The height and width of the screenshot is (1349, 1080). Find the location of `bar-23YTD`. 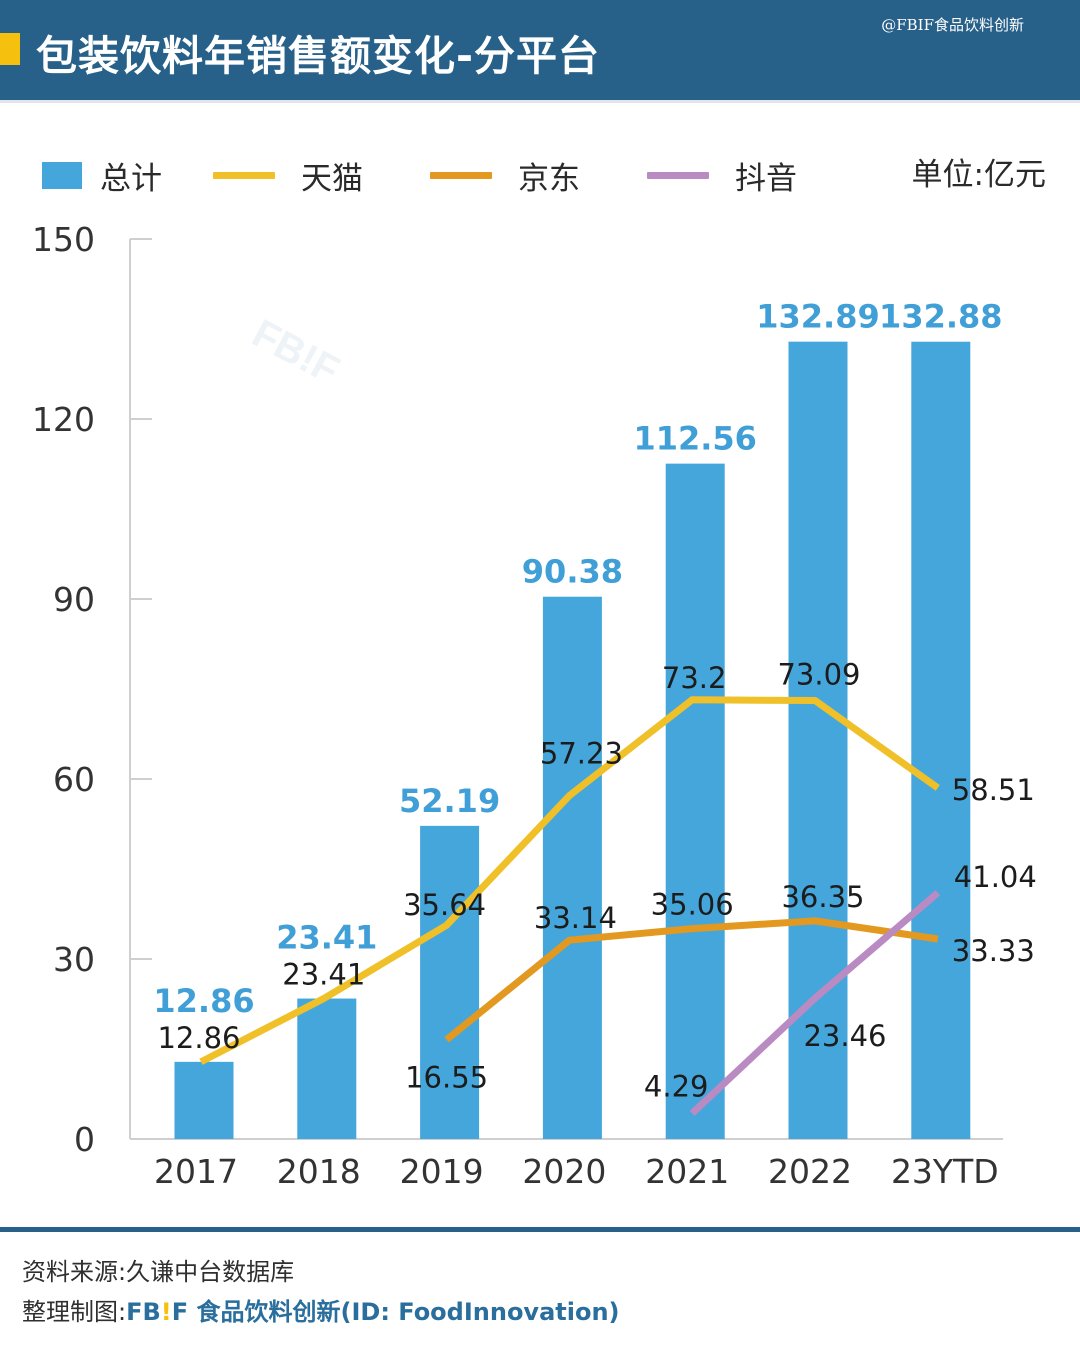

bar-23YTD is located at coordinates (941, 740).